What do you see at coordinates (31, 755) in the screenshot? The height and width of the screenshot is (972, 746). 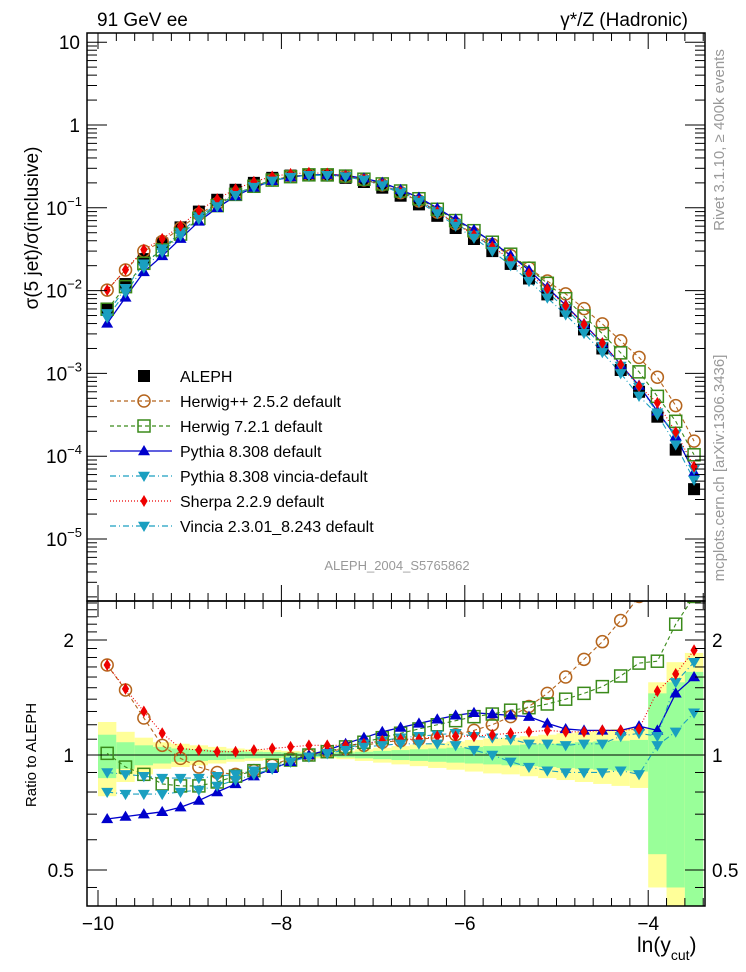 I see `ratio-y-axis-label: Ratio to ALEPH` at bounding box center [31, 755].